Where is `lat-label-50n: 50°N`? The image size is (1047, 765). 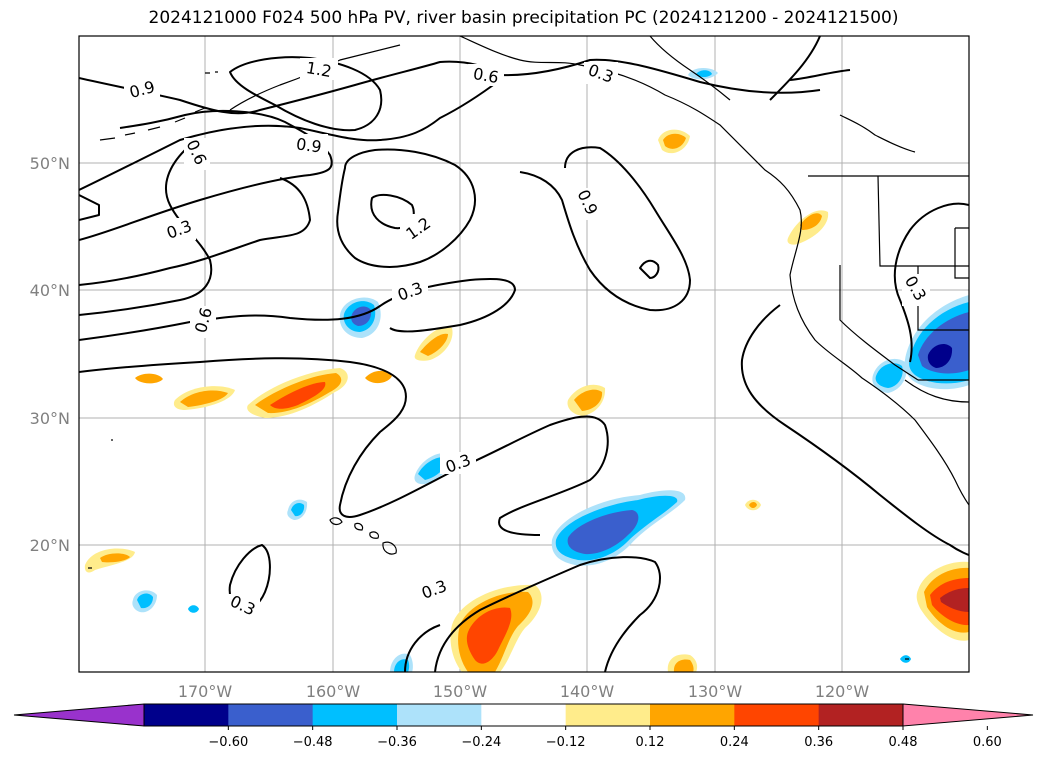
lat-label-50n: 50°N is located at coordinates (50, 163).